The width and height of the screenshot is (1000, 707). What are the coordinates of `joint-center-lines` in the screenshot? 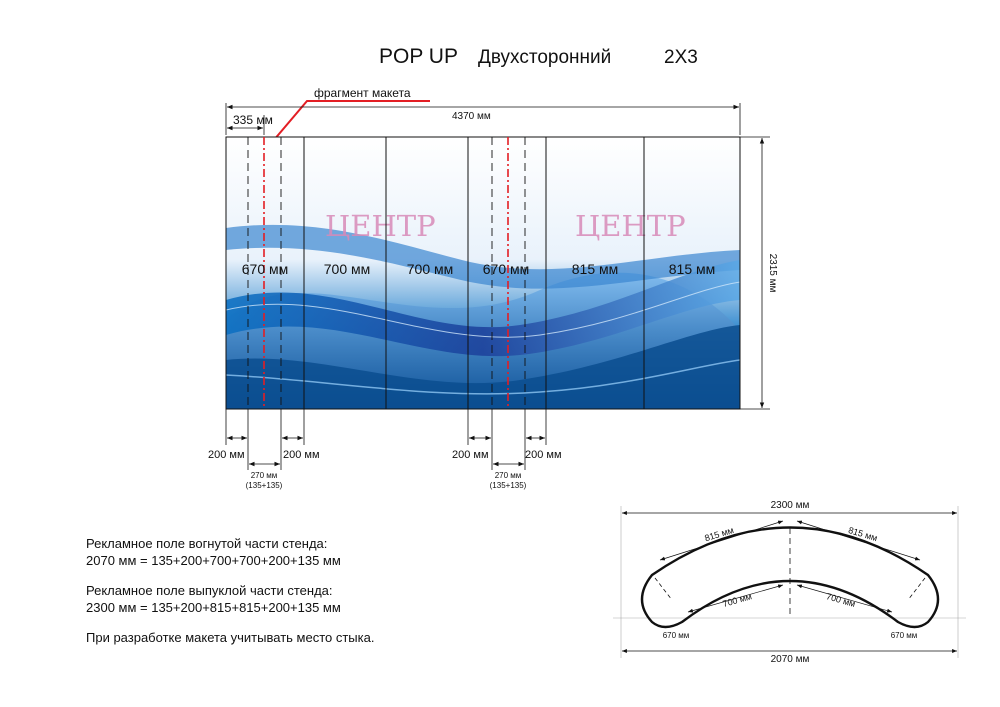 It's located at (386, 273).